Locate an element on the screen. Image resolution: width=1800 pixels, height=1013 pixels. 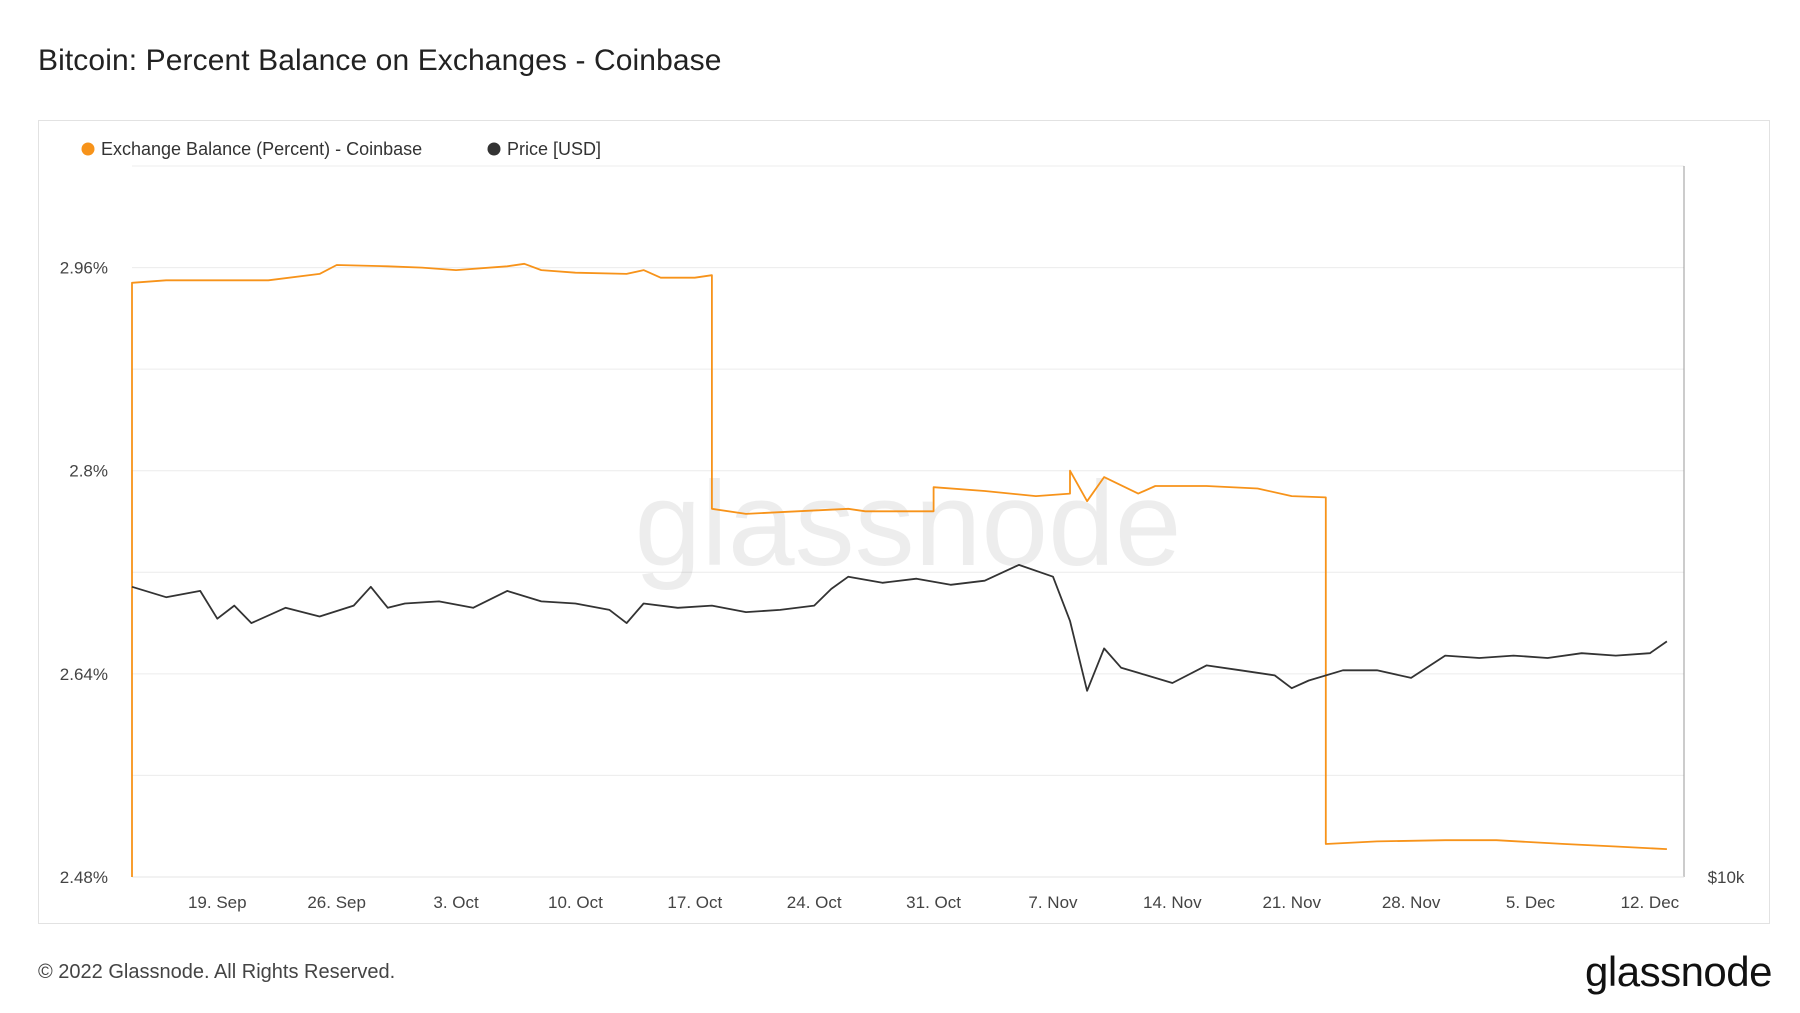
x-tick-label: 10. Oct is located at coordinates (575, 902).